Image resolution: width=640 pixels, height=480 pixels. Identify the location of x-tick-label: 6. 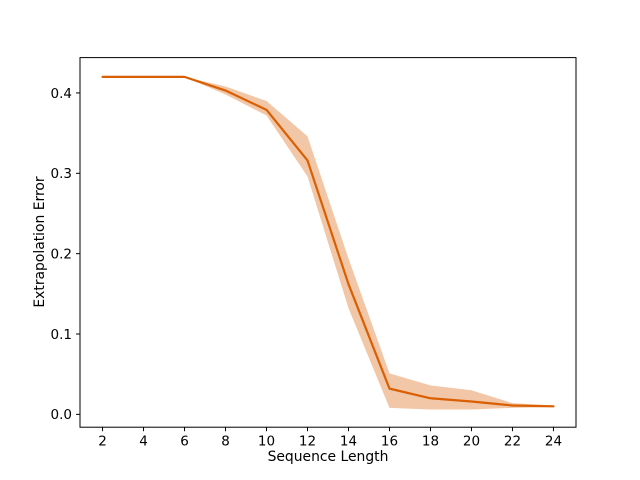
(184, 442).